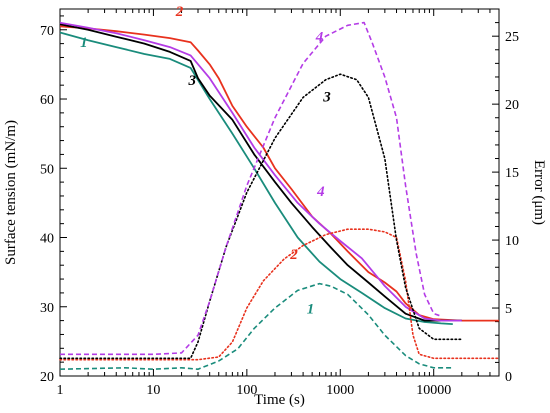 This screenshot has width=550, height=413. I want to click on curve-label-4-right: 4, so click(319, 38).